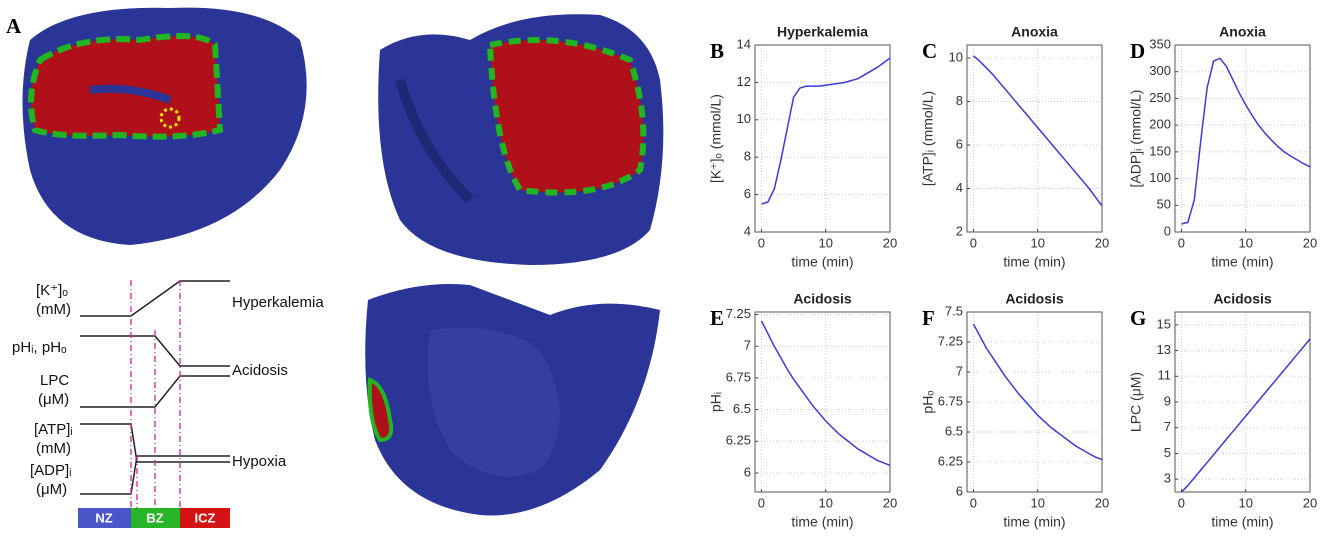 Image resolution: width=1329 pixels, height=536 pixels. Describe the element at coordinates (521, 140) in the screenshot. I see `heart-section-upper` at that location.